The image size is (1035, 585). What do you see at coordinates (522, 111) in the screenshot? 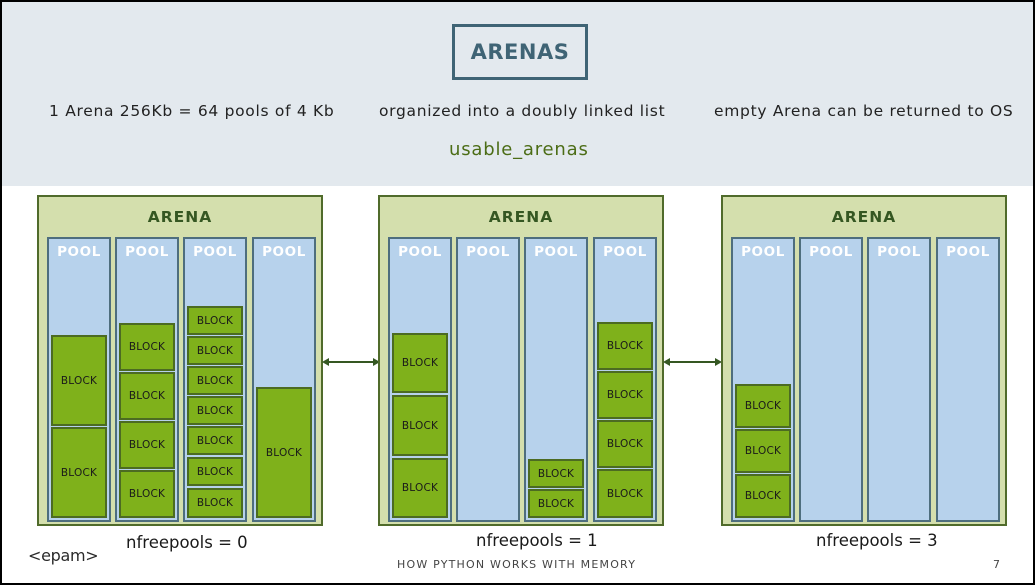
I see `linked-list-fact: organized into a doubly linked list` at bounding box center [522, 111].